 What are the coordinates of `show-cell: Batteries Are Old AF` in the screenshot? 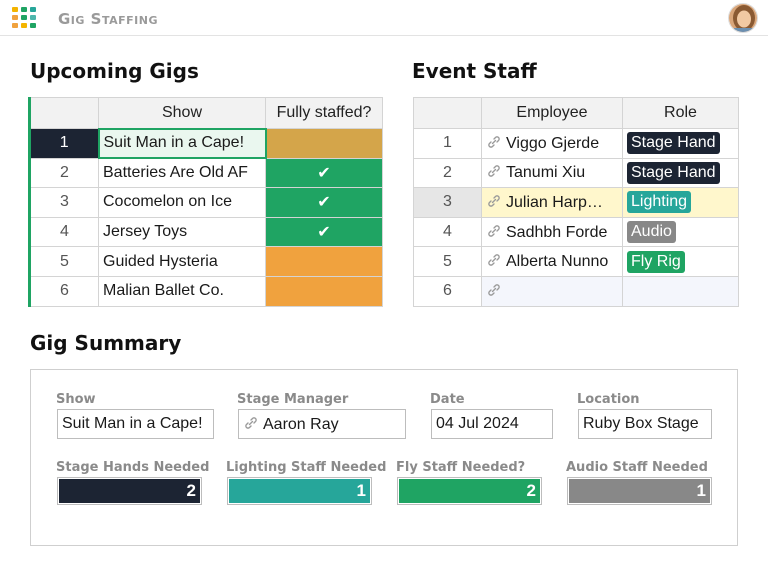 It's located at (182, 173).